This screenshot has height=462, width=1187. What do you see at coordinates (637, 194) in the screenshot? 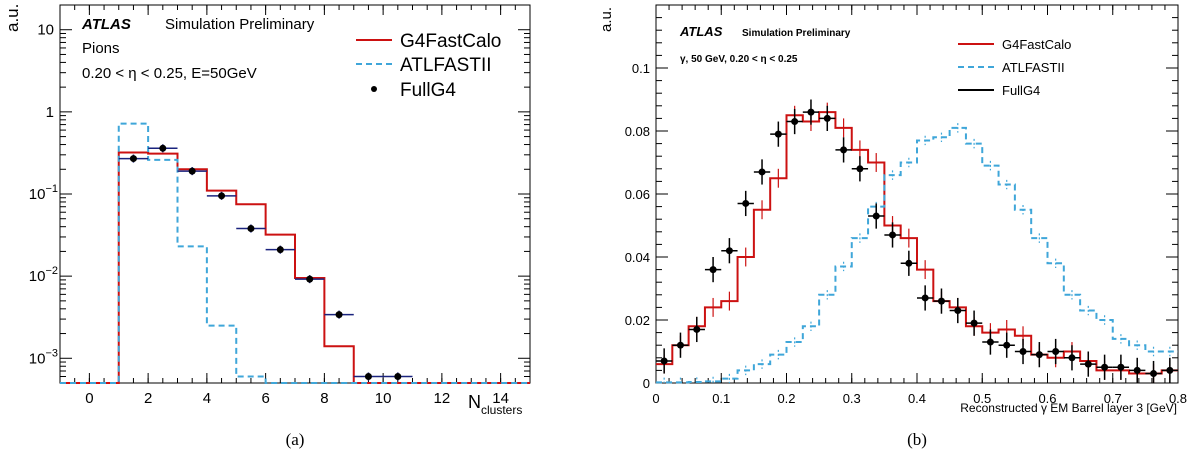
I see `y-tick-label: 0.06` at bounding box center [637, 194].